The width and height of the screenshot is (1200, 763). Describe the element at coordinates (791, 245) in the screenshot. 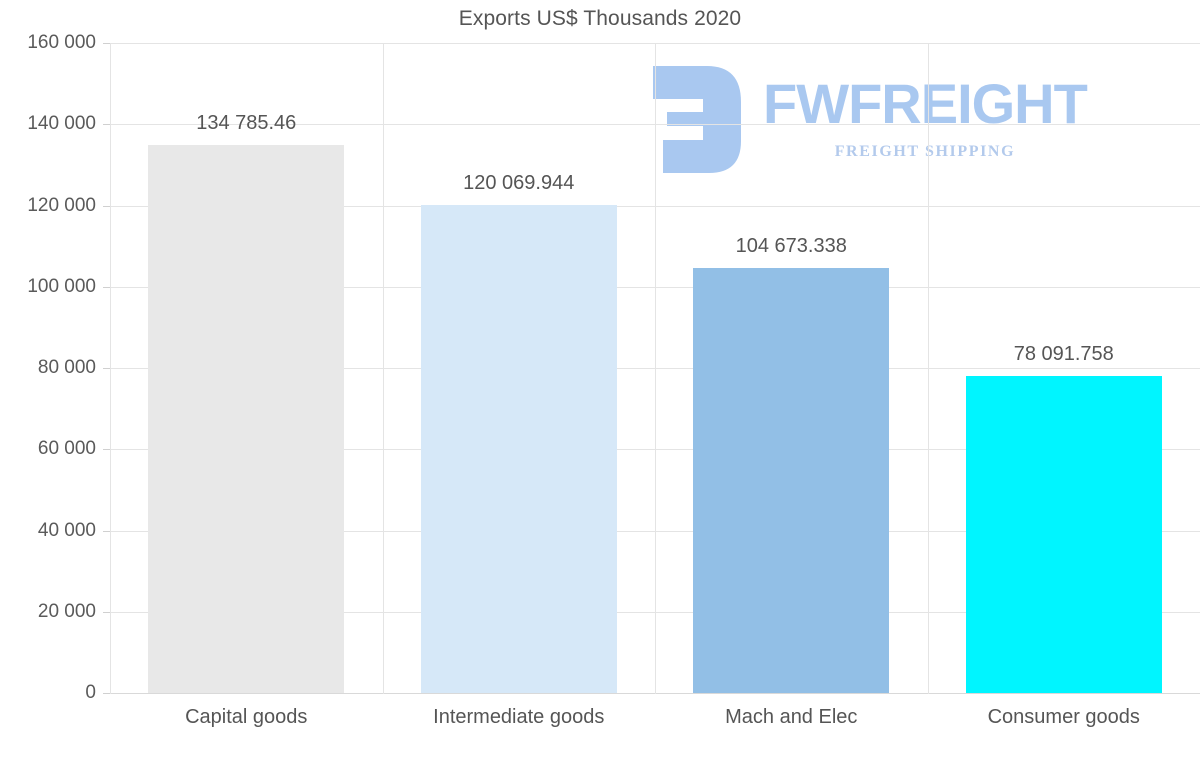

I see `bar-value-label: 104 673.338` at that location.